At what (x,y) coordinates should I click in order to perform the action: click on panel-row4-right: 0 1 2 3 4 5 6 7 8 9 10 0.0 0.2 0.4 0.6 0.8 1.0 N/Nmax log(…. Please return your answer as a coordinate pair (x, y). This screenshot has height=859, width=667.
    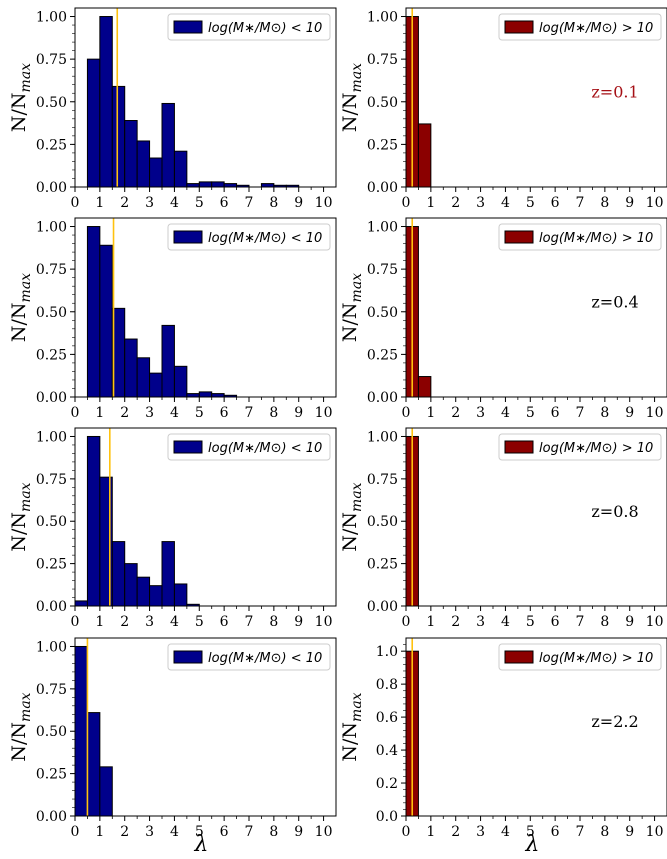
    Looking at the image, I should click on (503, 747).